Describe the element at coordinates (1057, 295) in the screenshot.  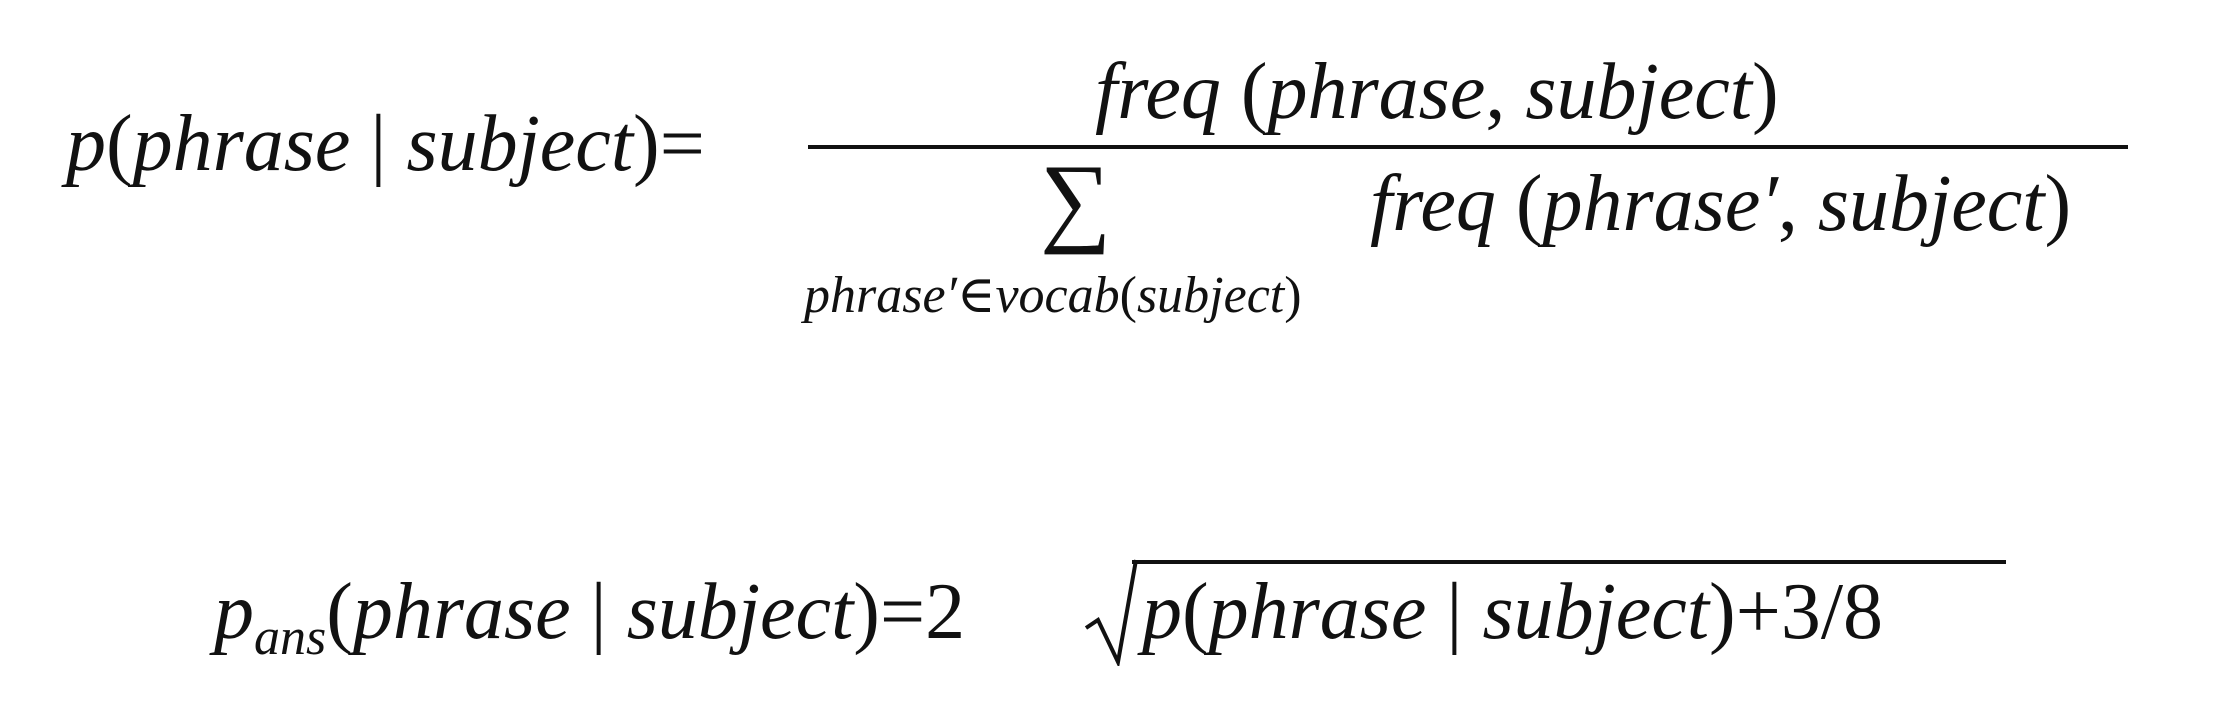
I see `vocab-function: vocab` at that location.